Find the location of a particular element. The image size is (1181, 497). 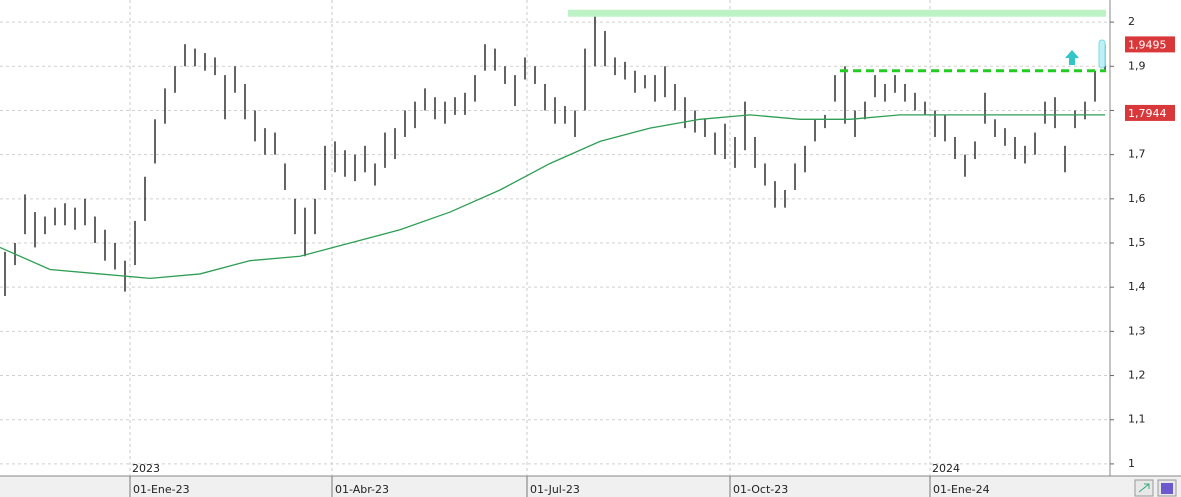

y-tick-label: 1,1 is located at coordinates (1137, 419).